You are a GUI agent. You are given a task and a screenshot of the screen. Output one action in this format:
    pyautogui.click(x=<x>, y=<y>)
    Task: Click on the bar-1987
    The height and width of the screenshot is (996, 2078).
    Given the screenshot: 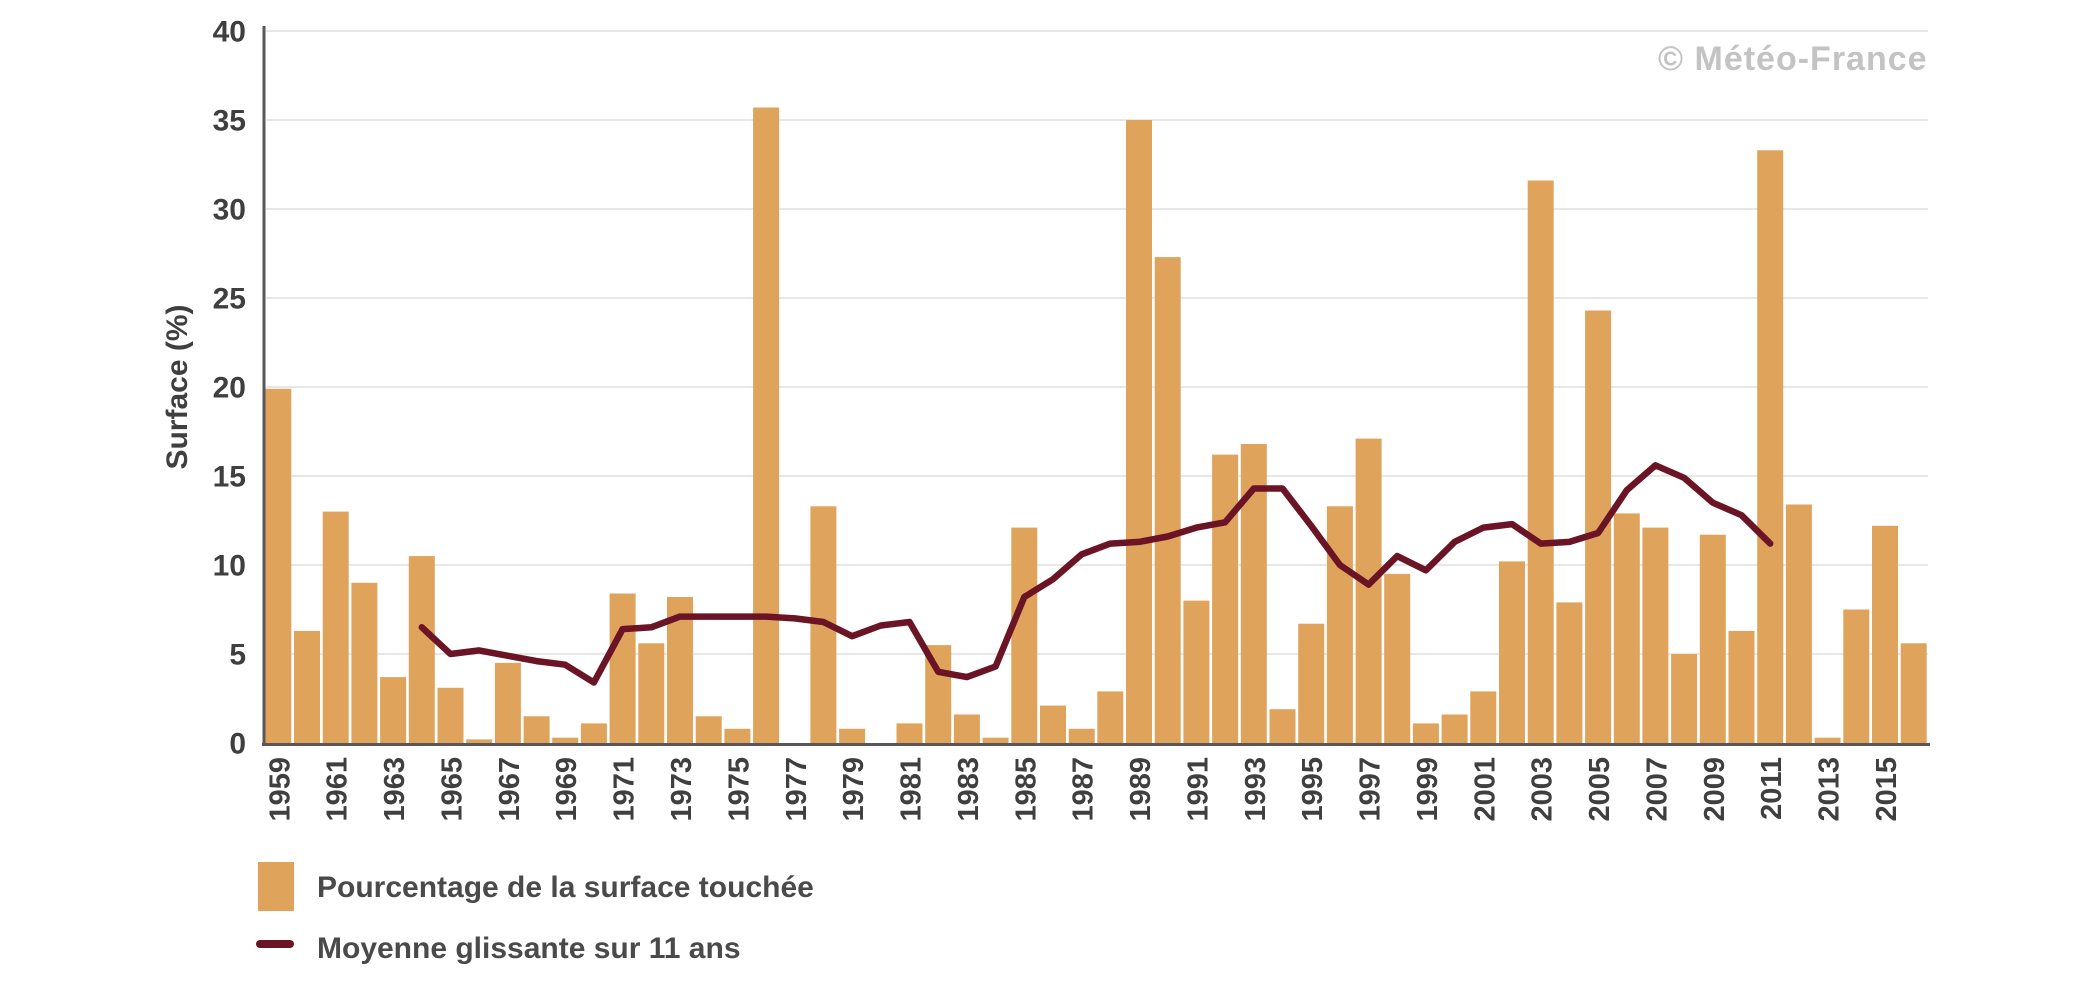 What is the action you would take?
    pyautogui.click(x=1081, y=735)
    